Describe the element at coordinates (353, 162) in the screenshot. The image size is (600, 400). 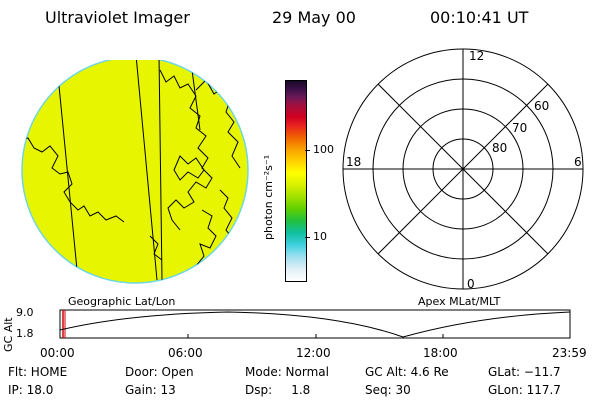
I see `mlt-label-left: 18` at that location.